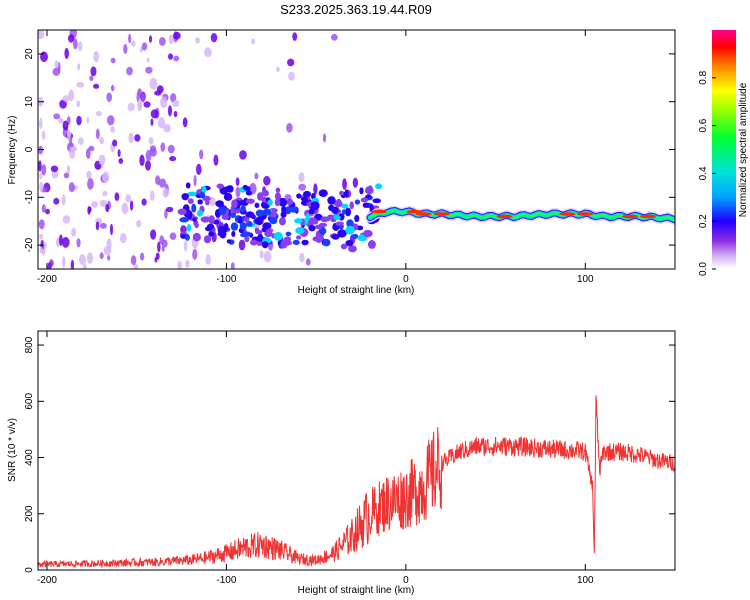  I want to click on band-peak, so click(414, 211).